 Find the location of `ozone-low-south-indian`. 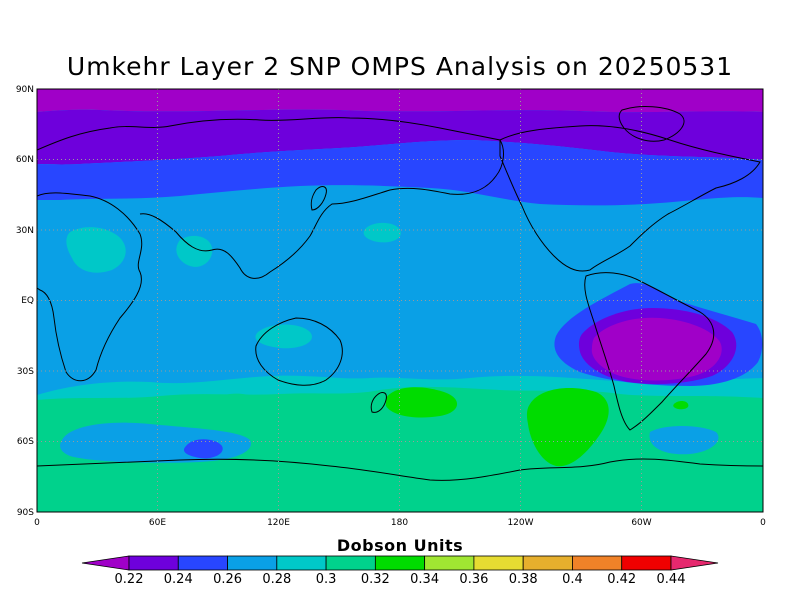

ozone-low-south-indian is located at coordinates (203, 449).